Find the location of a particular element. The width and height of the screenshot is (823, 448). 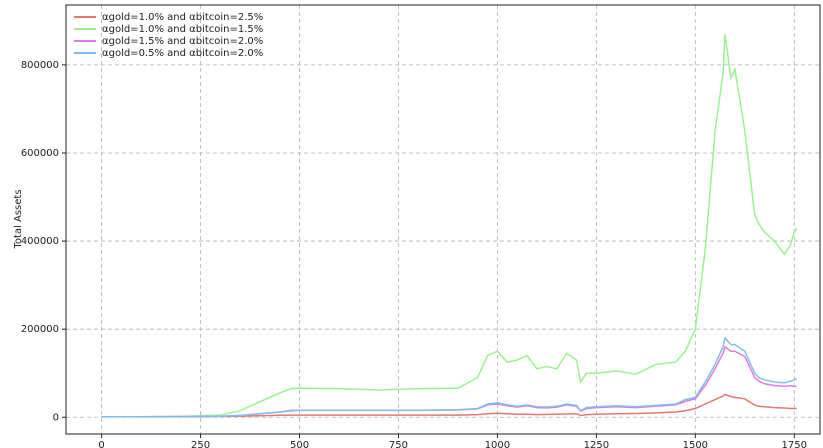

y-tick-label: 0 is located at coordinates (56, 417).